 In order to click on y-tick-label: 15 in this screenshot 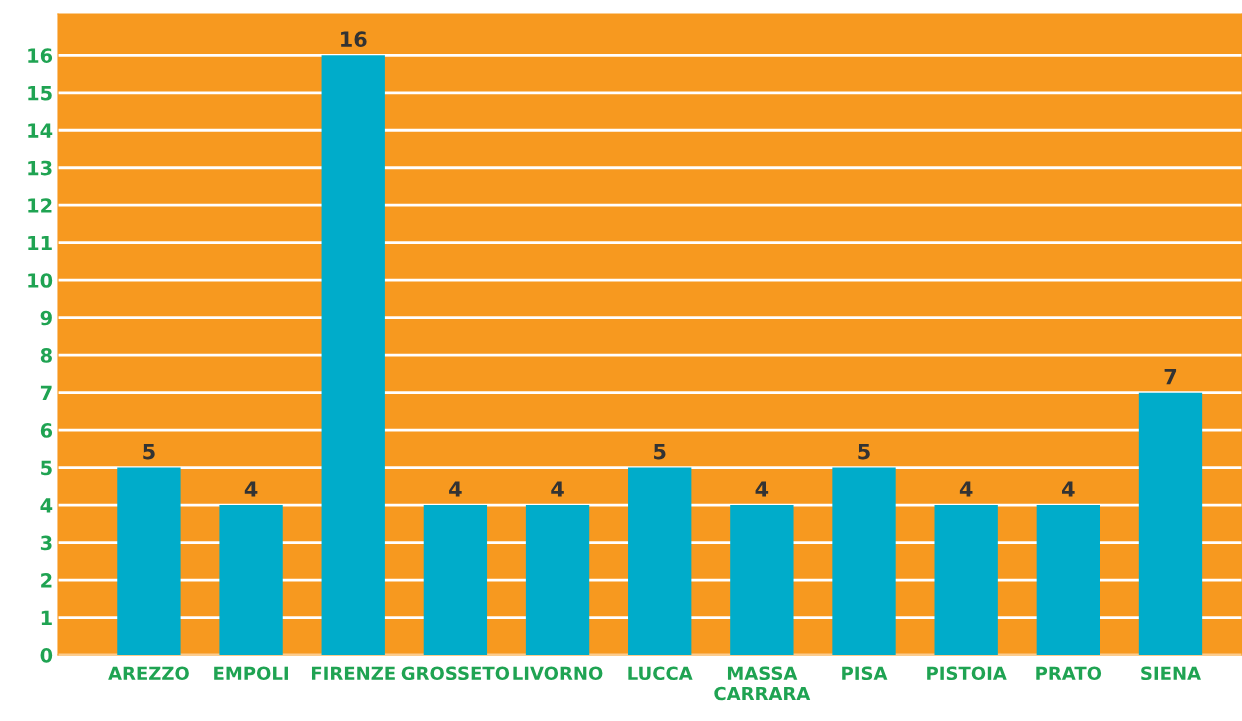, I will do `click(40, 93)`.